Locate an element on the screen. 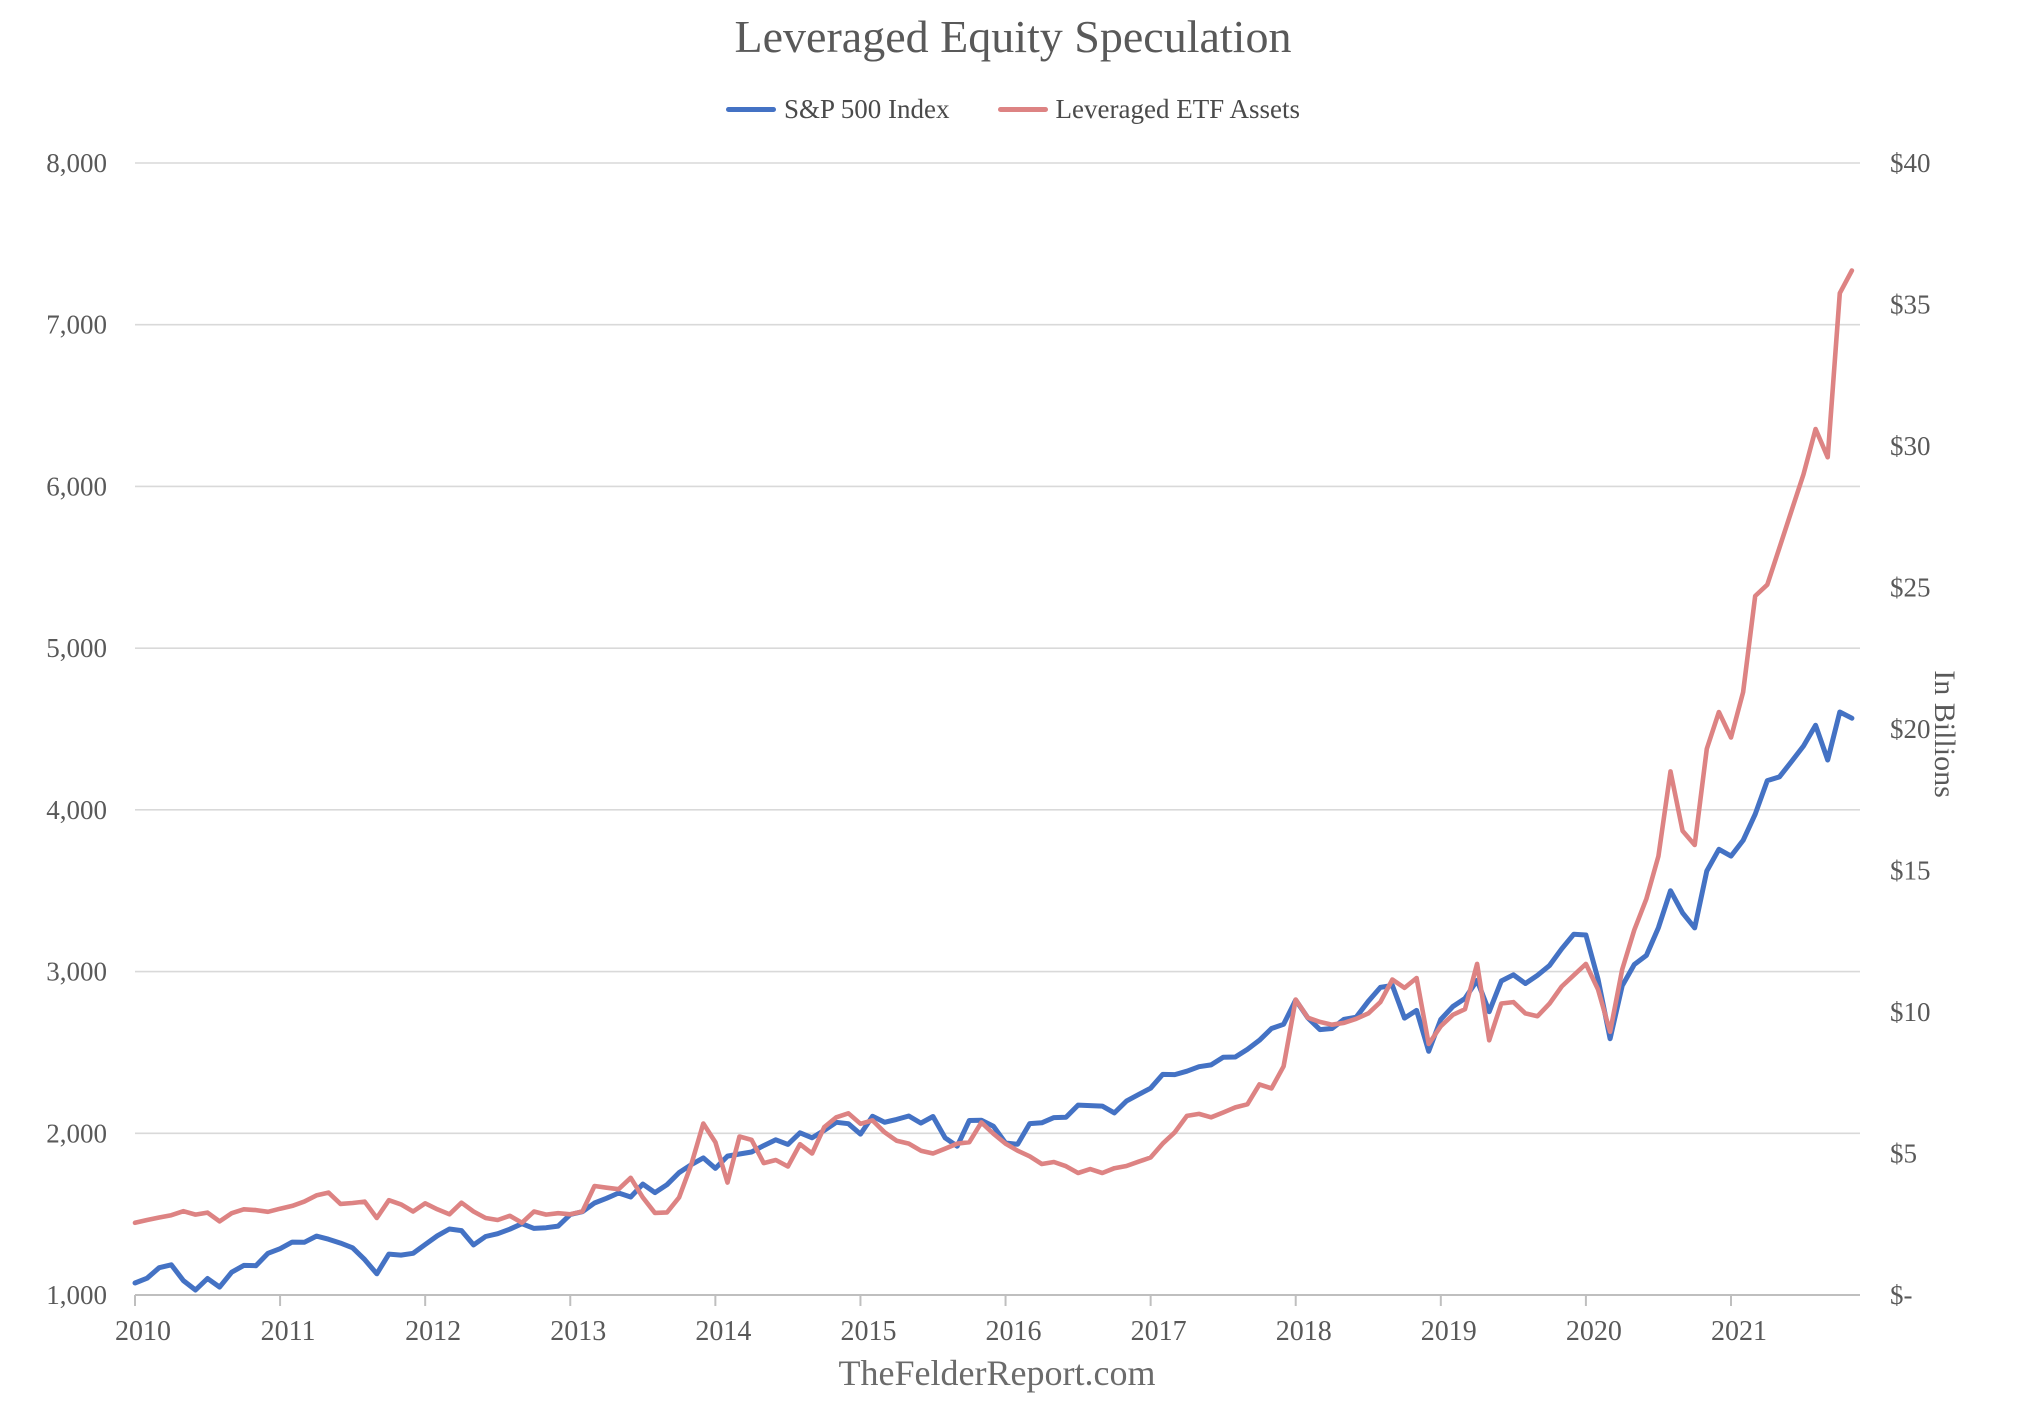 The height and width of the screenshot is (1410, 2026). legend-item-etf: Leveraged ETF Assets is located at coordinates (1148, 109).